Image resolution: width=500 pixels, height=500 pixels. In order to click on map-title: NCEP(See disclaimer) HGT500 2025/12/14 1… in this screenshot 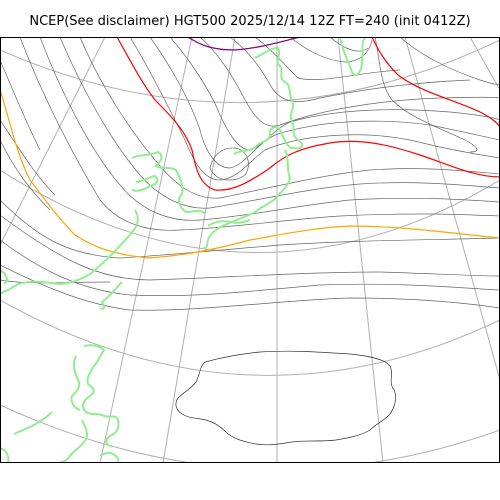, I will do `click(250, 21)`.